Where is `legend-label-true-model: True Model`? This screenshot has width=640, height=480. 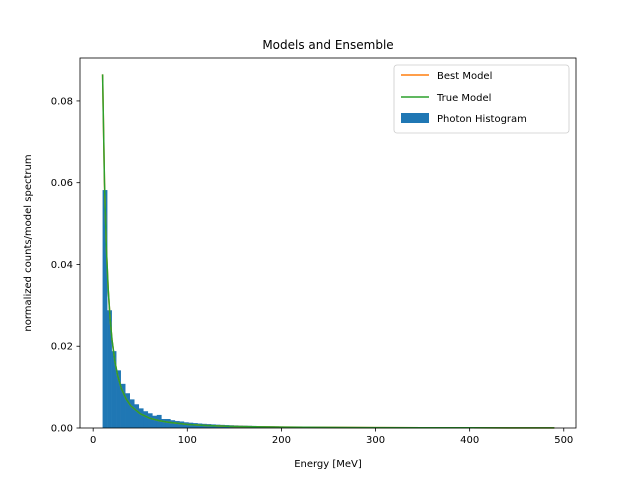
legend-label-true-model: True Model is located at coordinates (463, 98).